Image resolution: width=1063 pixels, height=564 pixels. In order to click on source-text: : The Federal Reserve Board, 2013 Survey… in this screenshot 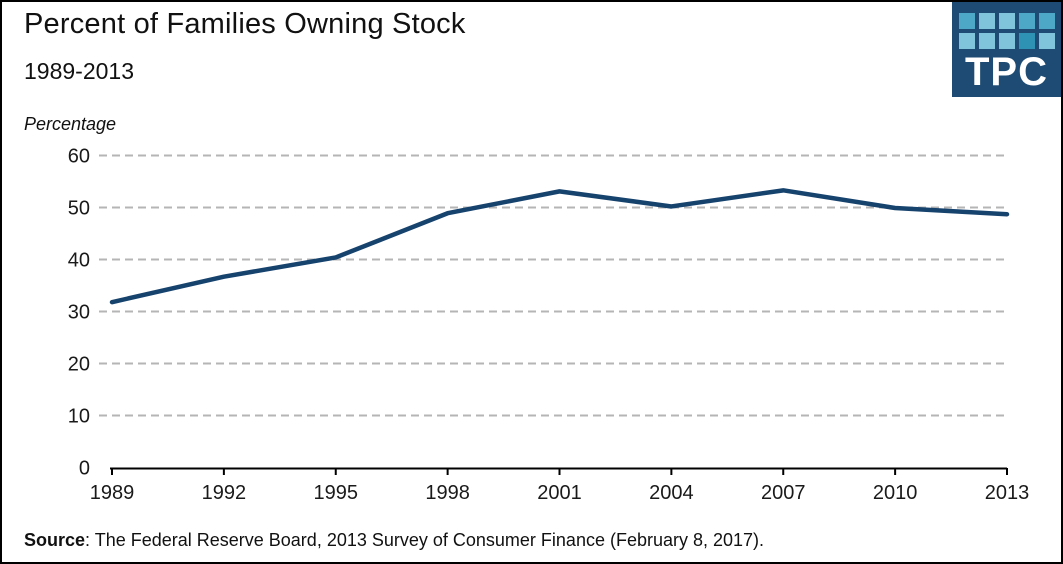, I will do `click(425, 540)`.